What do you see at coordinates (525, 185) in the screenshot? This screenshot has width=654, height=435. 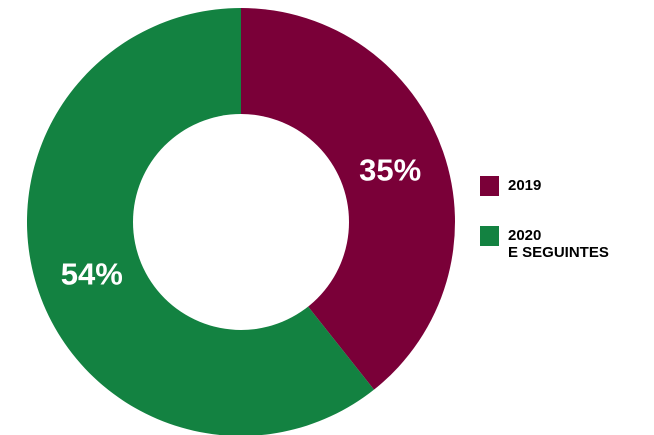 I see `legend-label-2019: 2019` at bounding box center [525, 185].